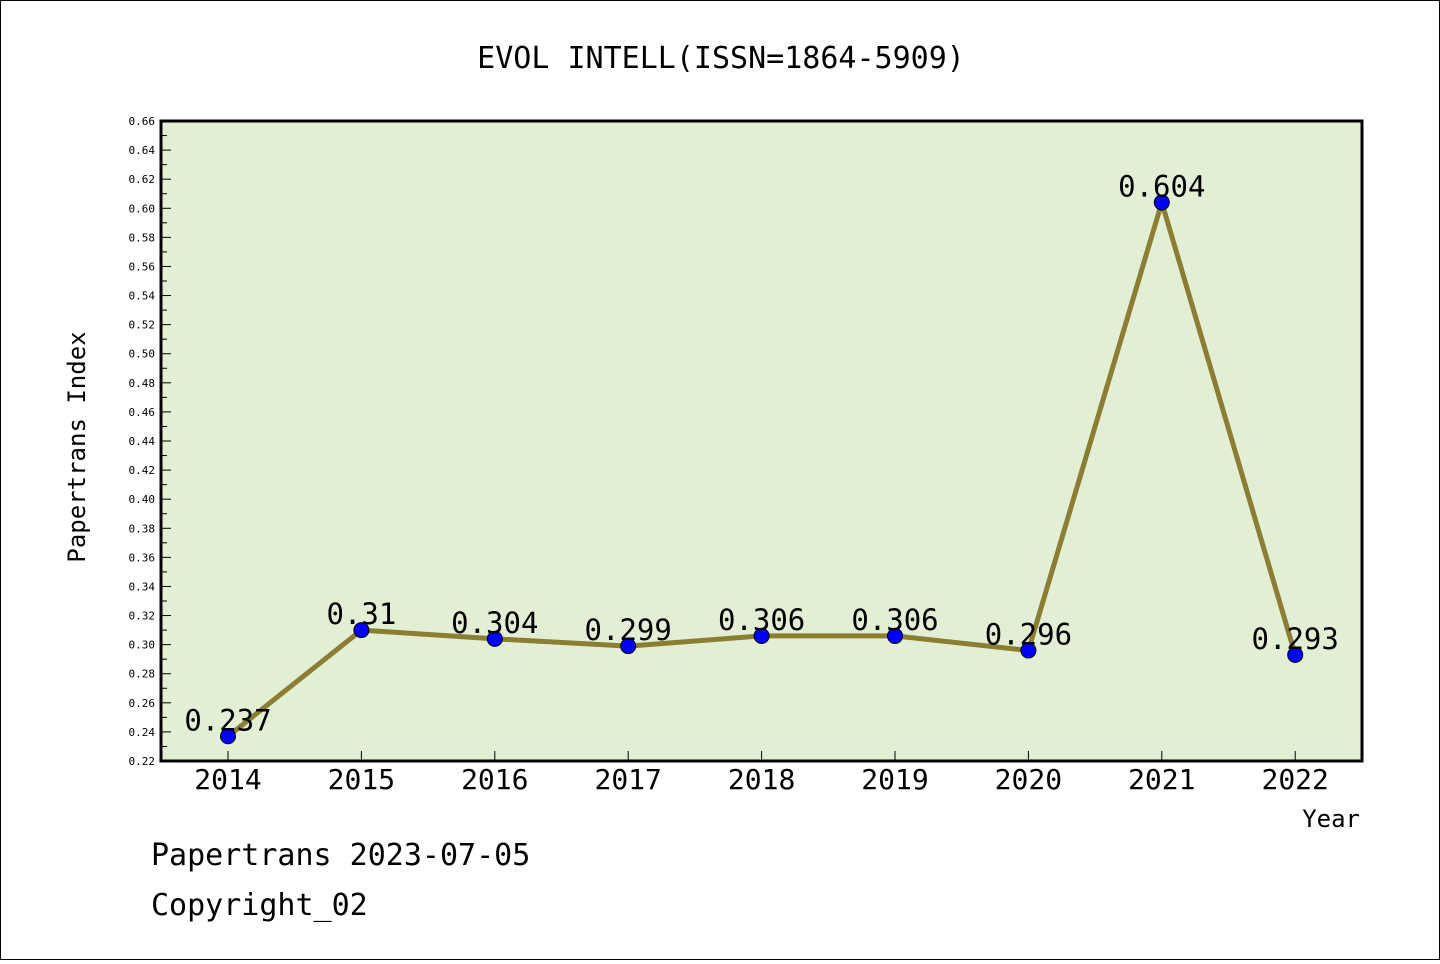  What do you see at coordinates (361, 779) in the screenshot?
I see `x-tick-label: 2015` at bounding box center [361, 779].